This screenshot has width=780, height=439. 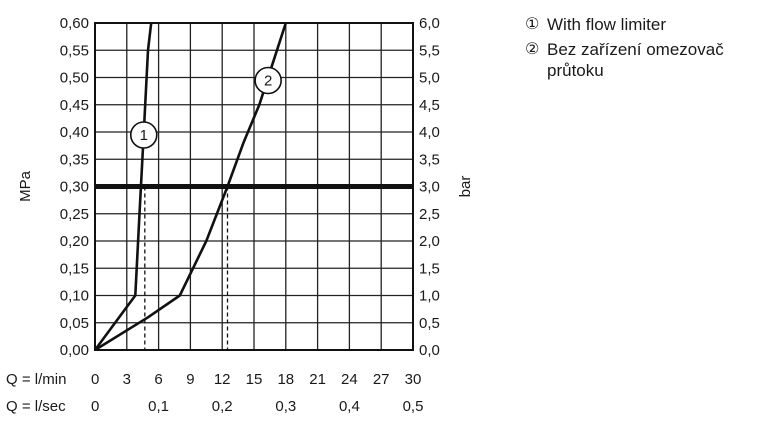 I want to click on x-tick-row1-12: 12, so click(x=222, y=379).